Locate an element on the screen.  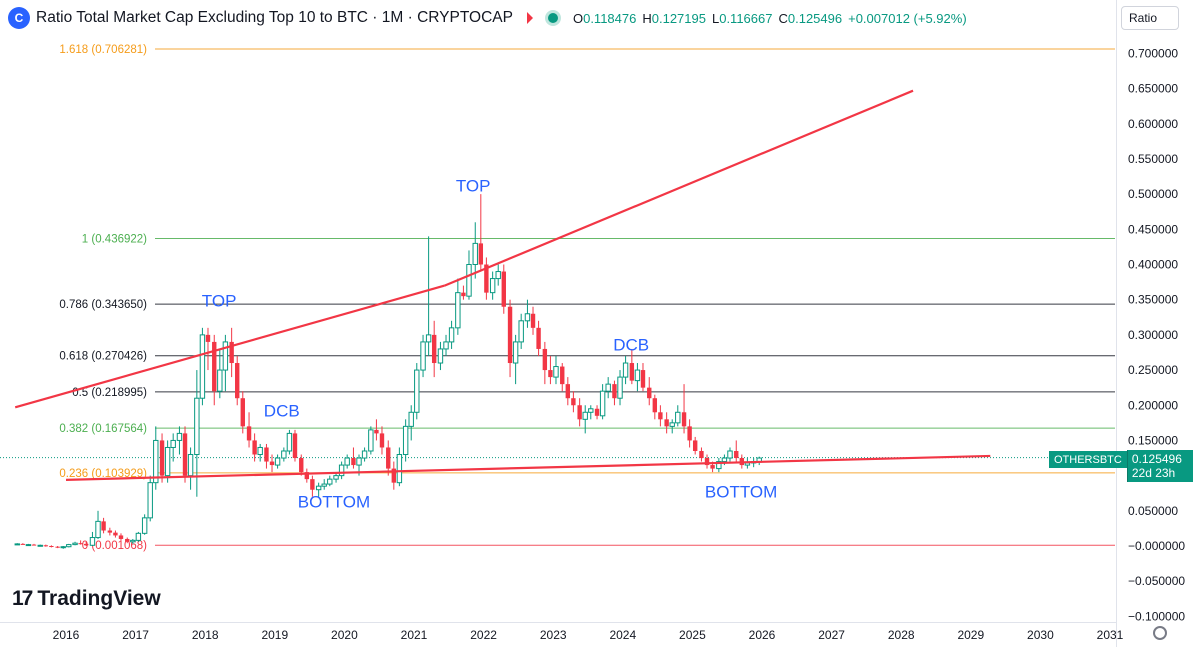
trendline is located at coordinates (528, 467).